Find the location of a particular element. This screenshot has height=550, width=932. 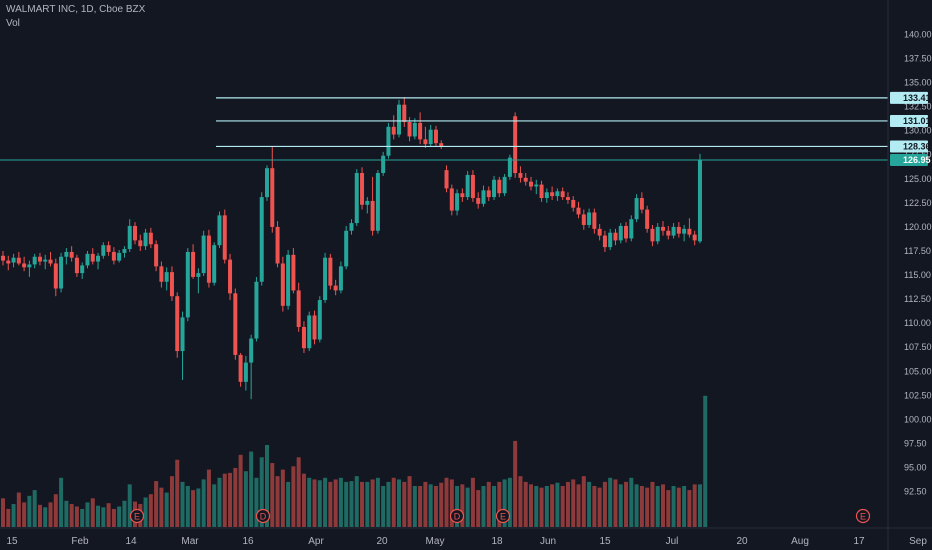

event-marker-letter: E is located at coordinates (863, 517).